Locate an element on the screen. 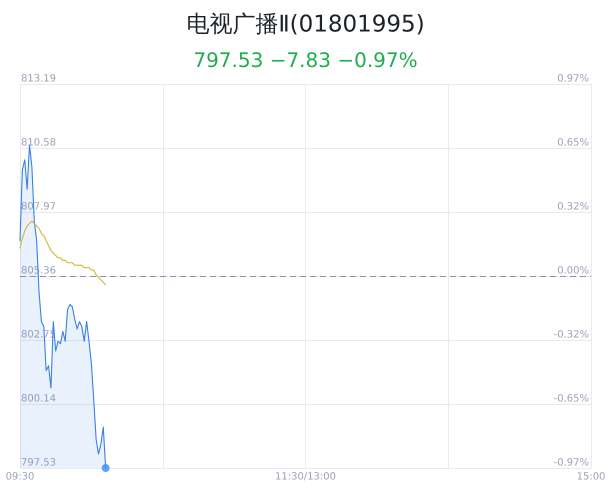 This screenshot has width=611, height=492. y-tick-label: 813.19 is located at coordinates (38, 79).